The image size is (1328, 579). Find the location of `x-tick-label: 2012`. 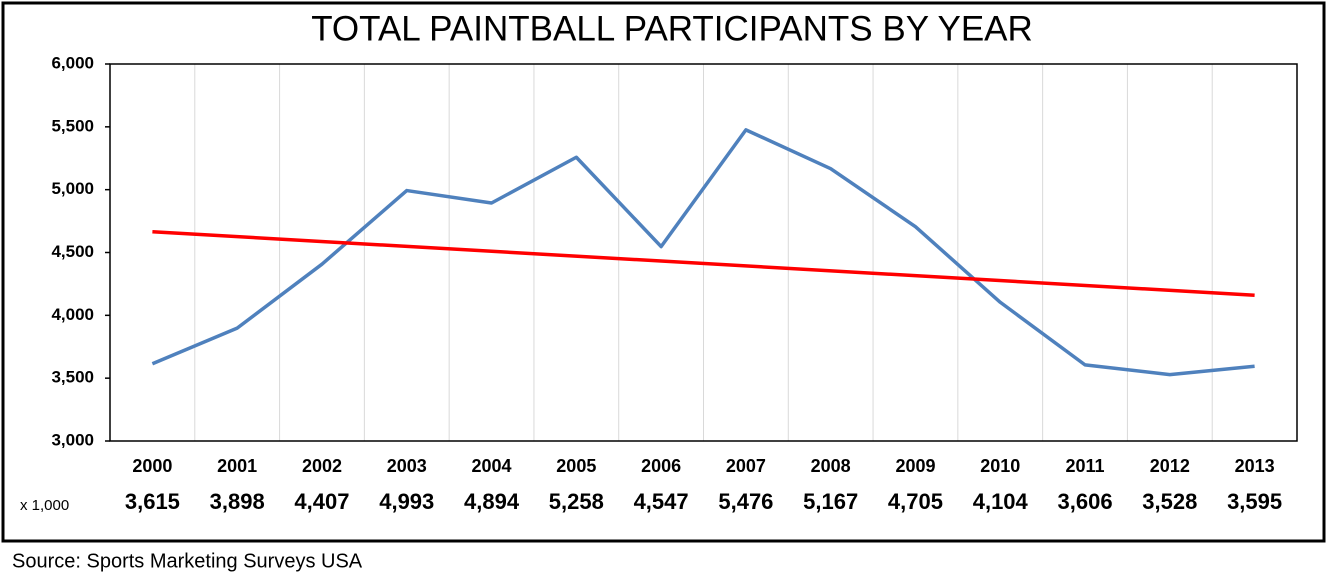

x-tick-label: 2012 is located at coordinates (1170, 466).